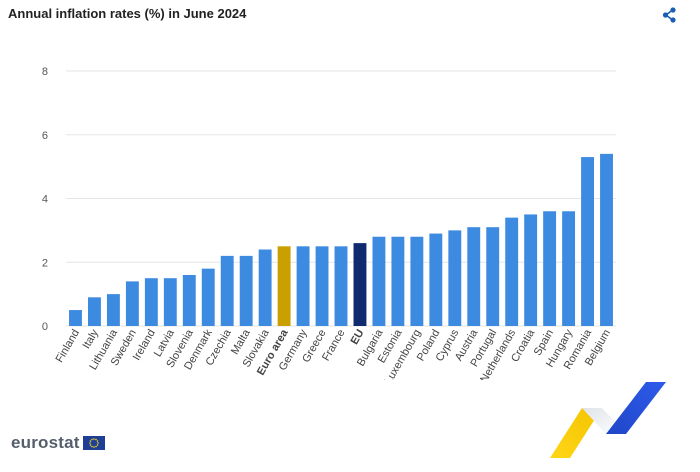 The width and height of the screenshot is (700, 472). I want to click on bar-latvia, so click(170, 302).